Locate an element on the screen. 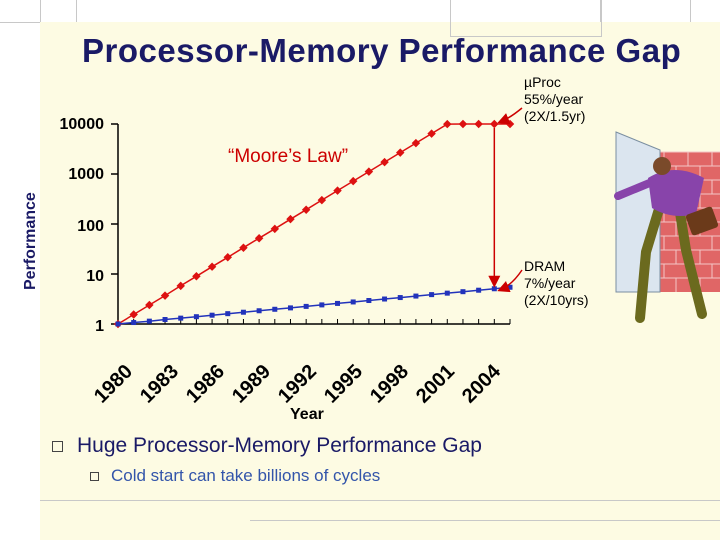 Image resolution: width=720 pixels, height=540 pixels. person-head is located at coordinates (662, 166).